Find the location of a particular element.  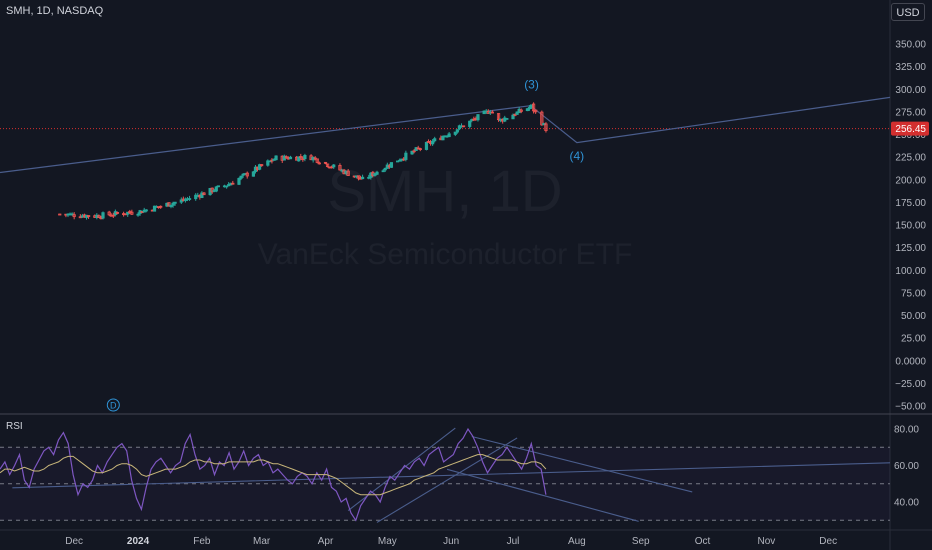

price-tick-label: 275.00 is located at coordinates (910, 112).